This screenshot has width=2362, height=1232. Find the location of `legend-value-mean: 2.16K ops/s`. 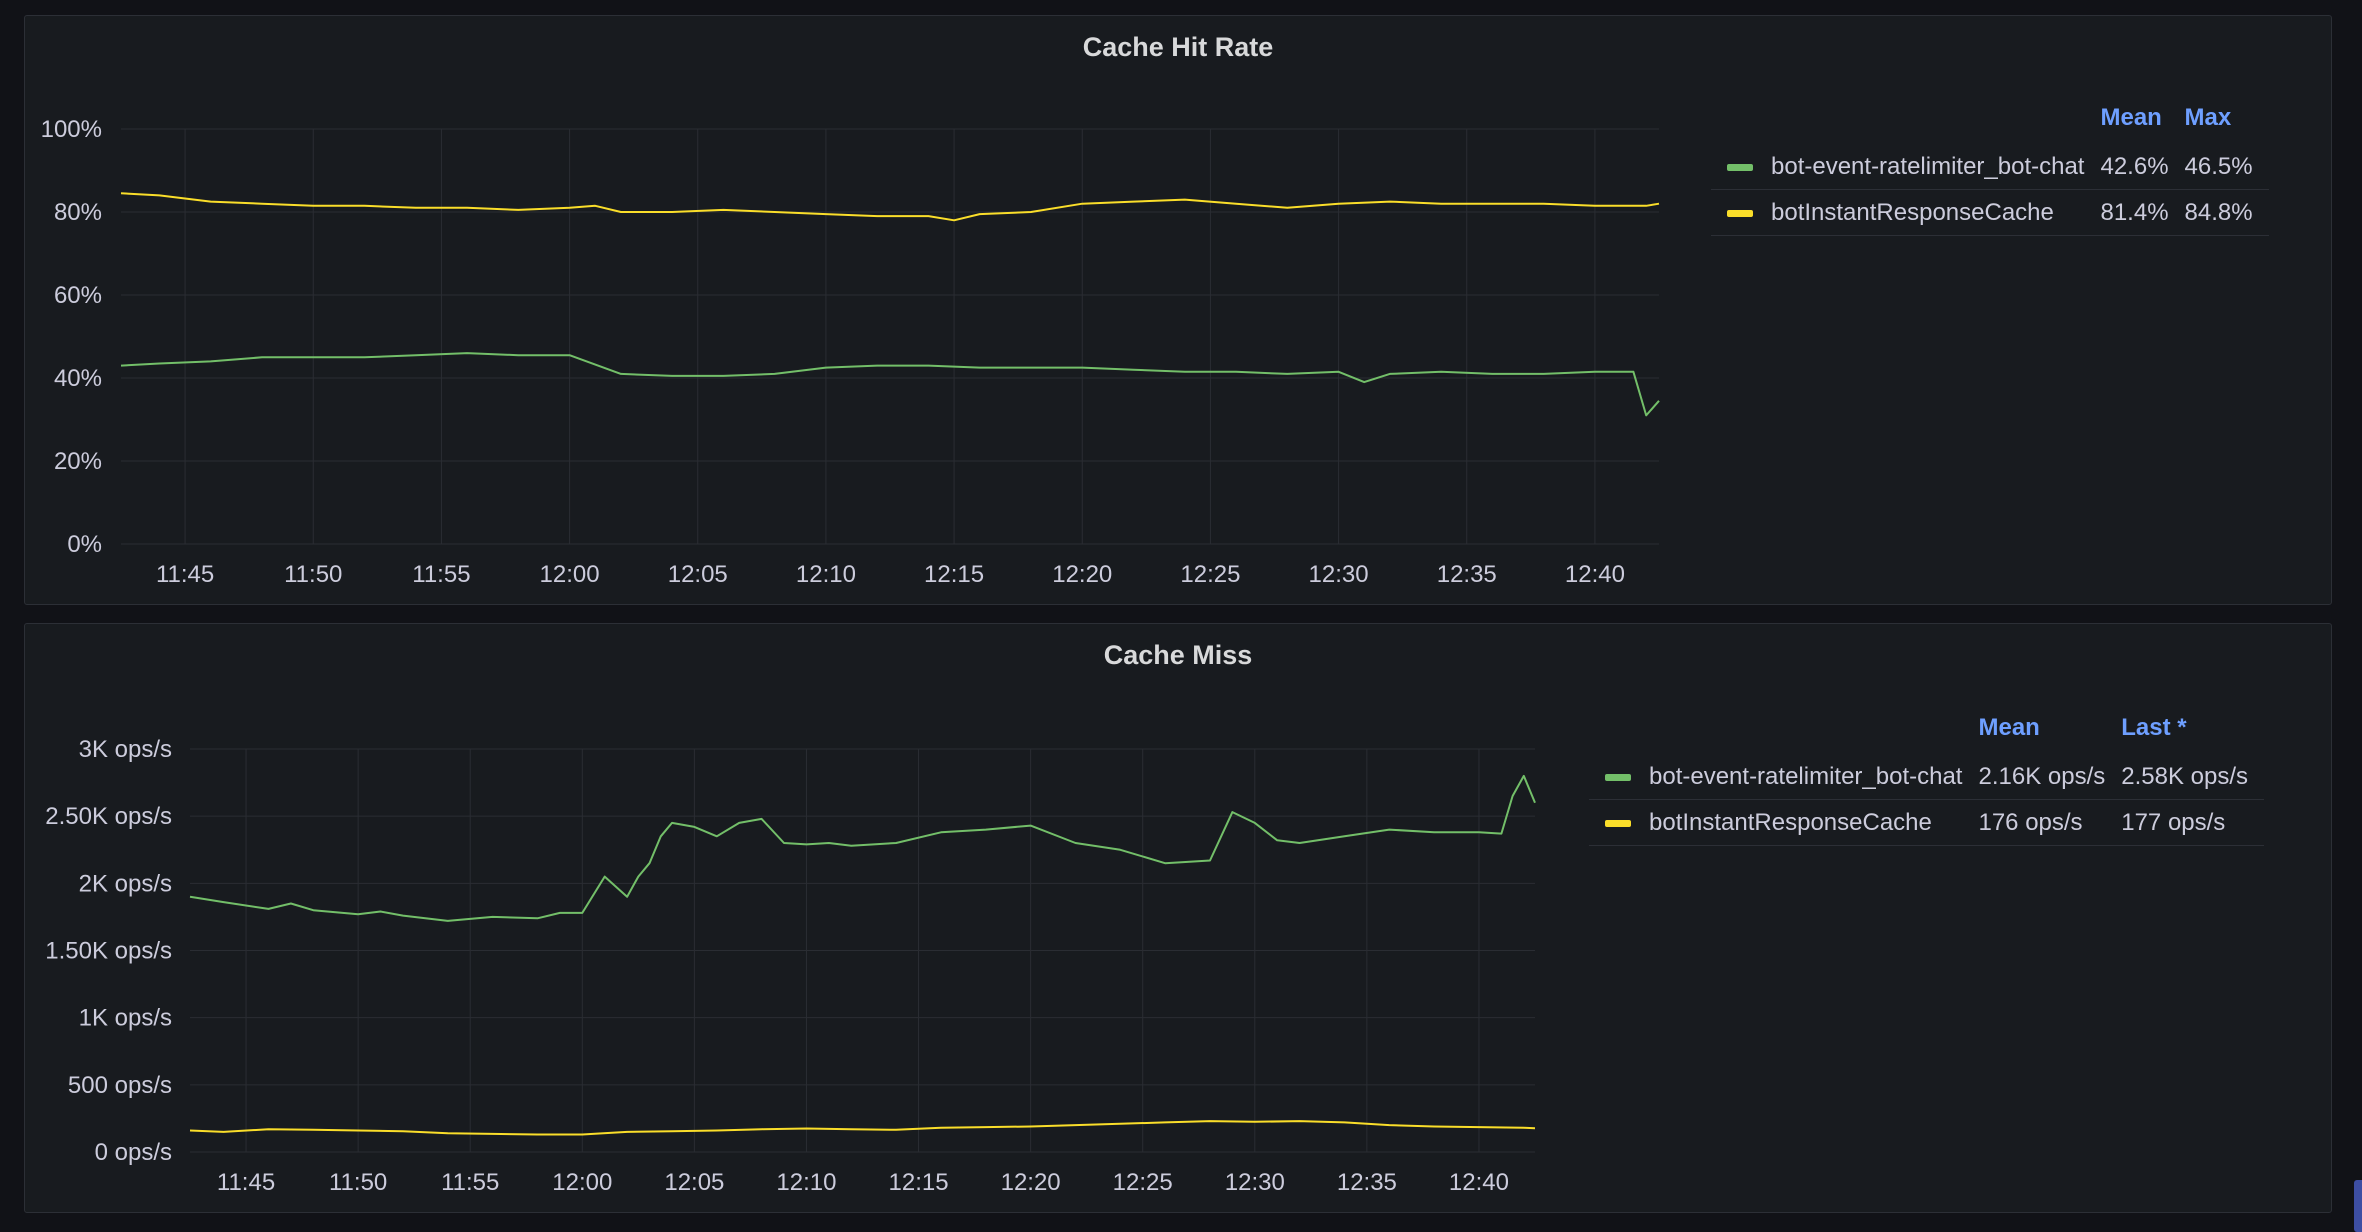

legend-value-mean: 2.16K ops/s is located at coordinates (2050, 777).